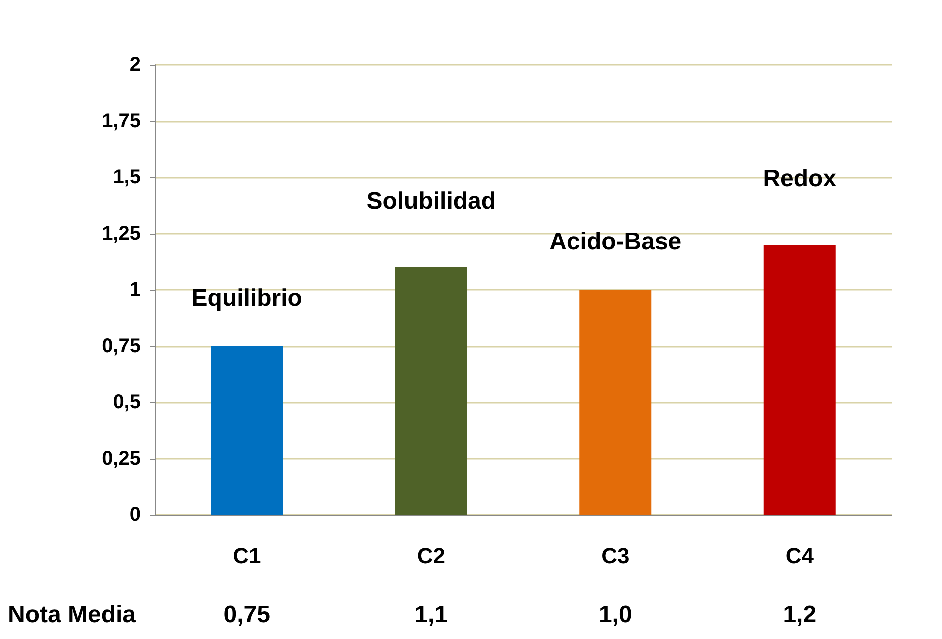  I want to click on x-tick-label: C4, so click(800, 556).